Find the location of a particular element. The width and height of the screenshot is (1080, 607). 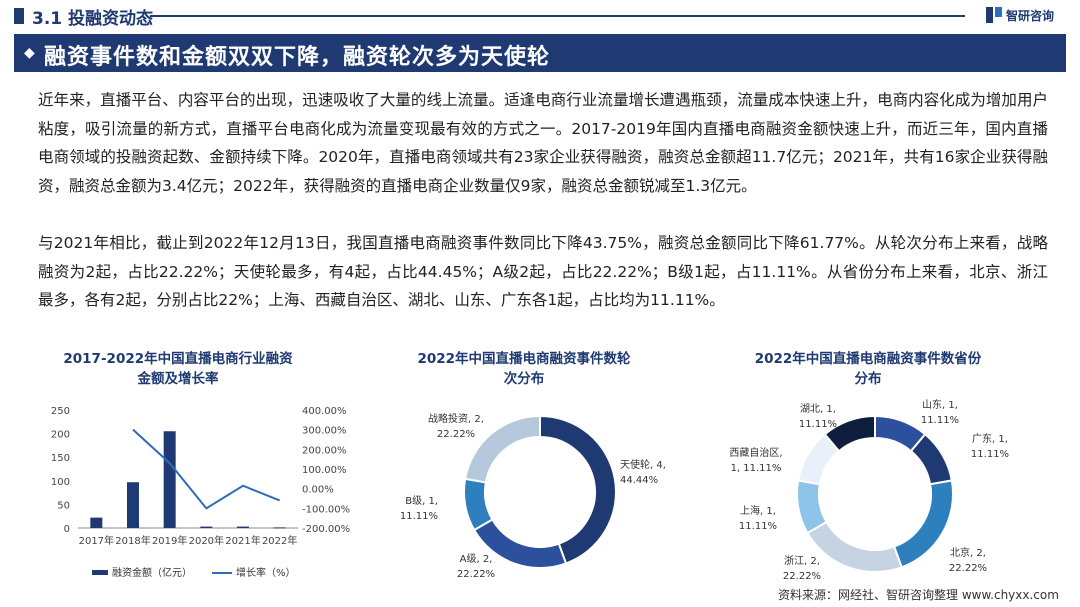

chart2-title-line1: 2022年中国直播电商融资事件数轮 is located at coordinates (524, 359).